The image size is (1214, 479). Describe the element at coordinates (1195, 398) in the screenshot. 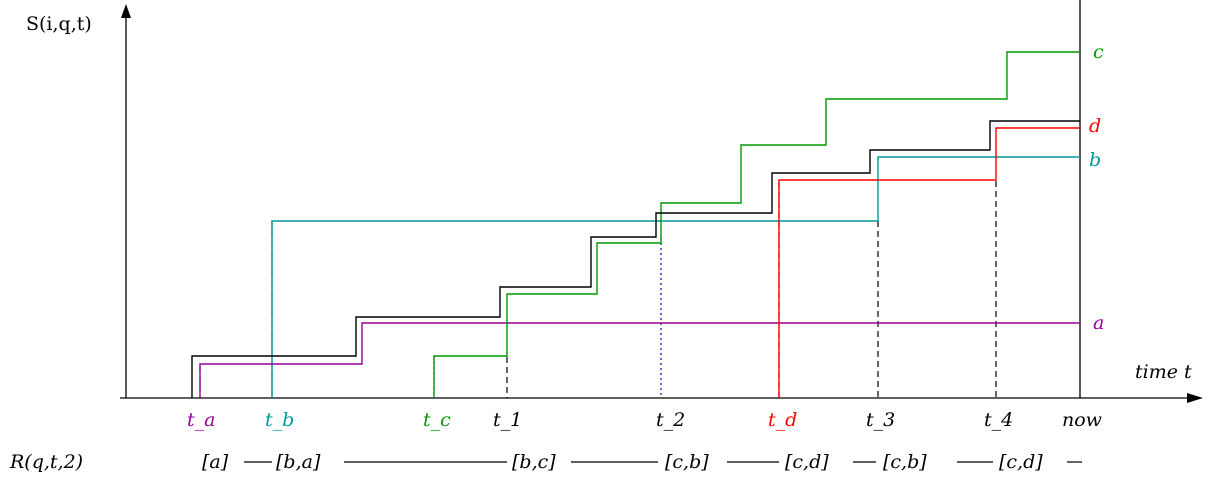

I see `x-axis-arrow-icon` at that location.